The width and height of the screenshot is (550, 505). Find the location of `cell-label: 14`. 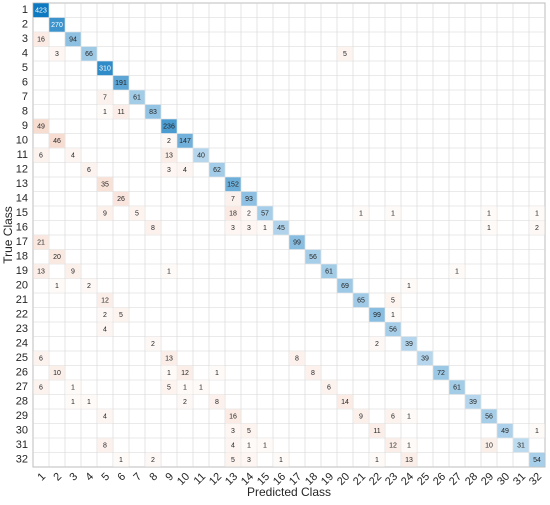

cell-label: 14 is located at coordinates (345, 402).